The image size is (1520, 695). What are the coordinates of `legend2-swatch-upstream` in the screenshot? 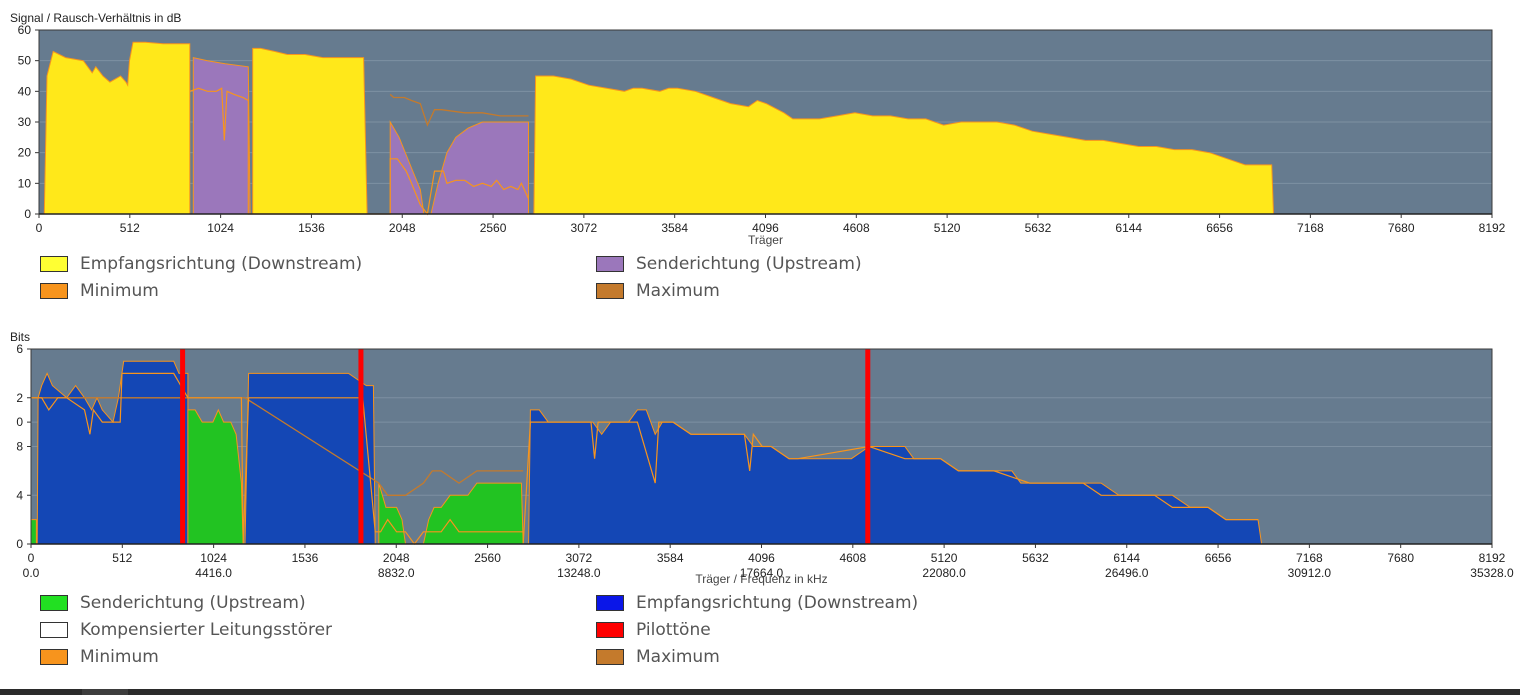 It's located at (54, 603).